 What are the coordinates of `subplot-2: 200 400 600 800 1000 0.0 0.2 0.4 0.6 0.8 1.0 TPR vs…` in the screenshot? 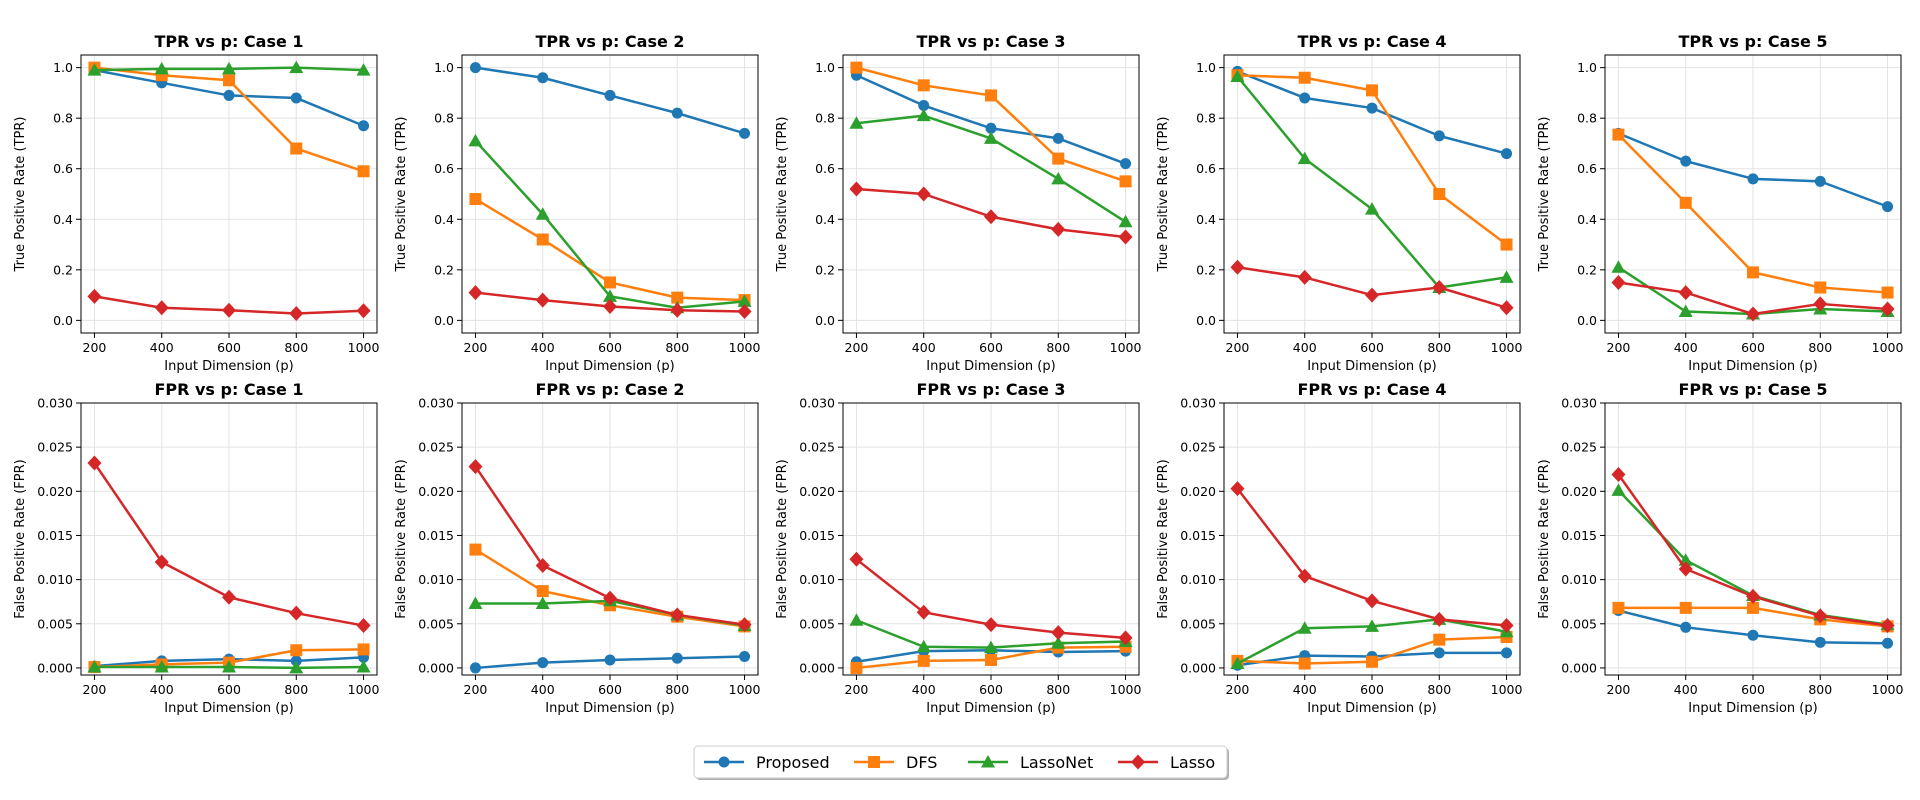 It's located at (577, 203).